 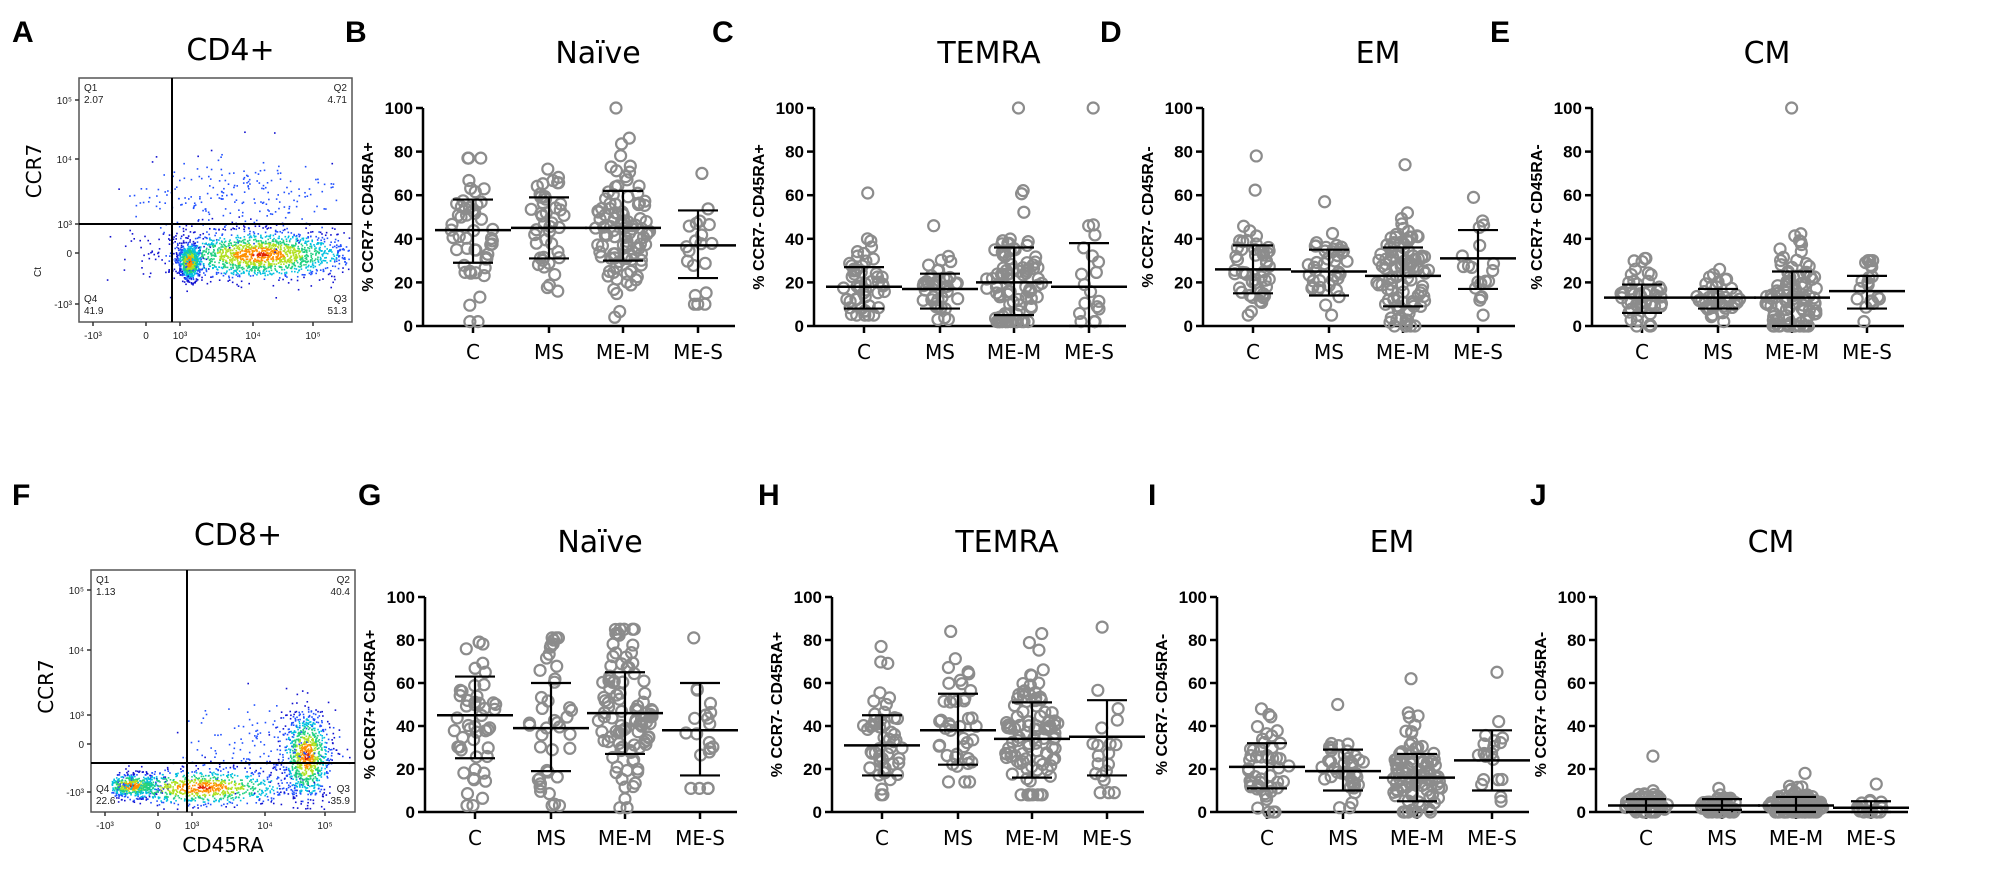 What do you see at coordinates (403, 152) in the screenshot?
I see `y-tick-label: 80` at bounding box center [403, 152].